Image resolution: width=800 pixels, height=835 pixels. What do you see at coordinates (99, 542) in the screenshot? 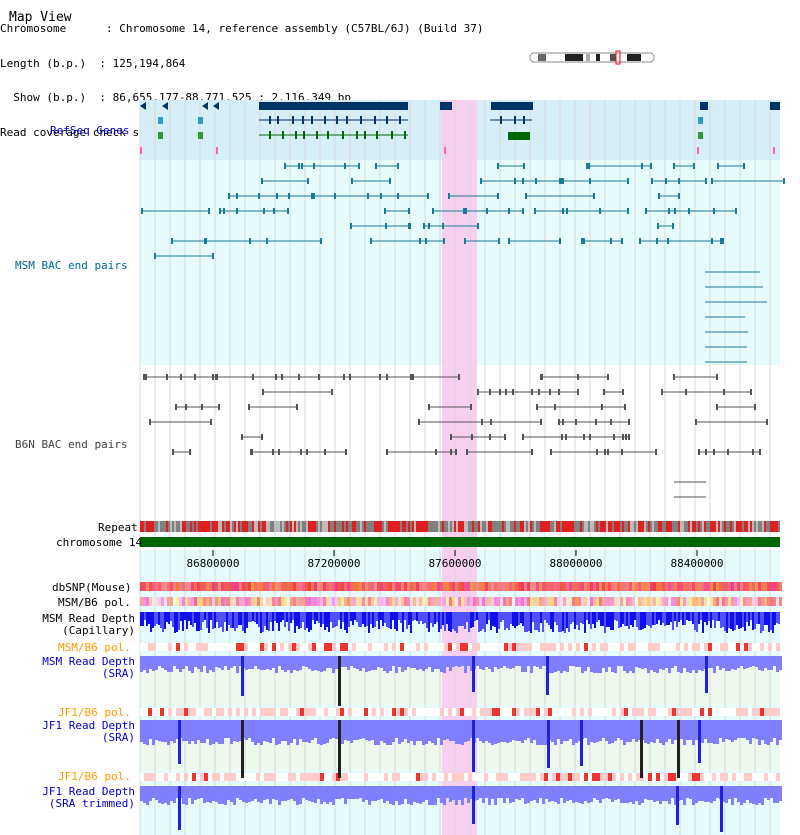
I see `track-label-chromosome: chromosome 14` at bounding box center [99, 542].